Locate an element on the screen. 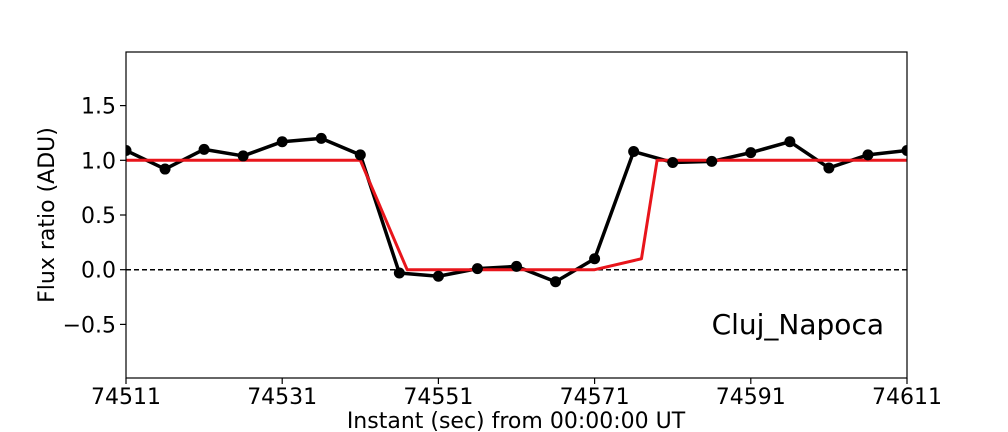 This screenshot has width=1008, height=432. y-tick-label: 0.0 is located at coordinates (98, 271).